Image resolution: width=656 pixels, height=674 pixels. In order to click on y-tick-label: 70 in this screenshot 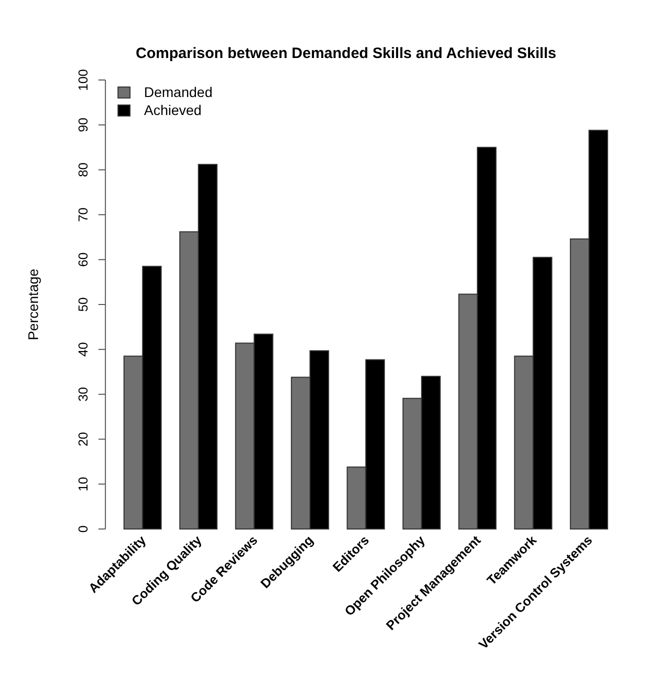, I will do `click(82, 214)`.